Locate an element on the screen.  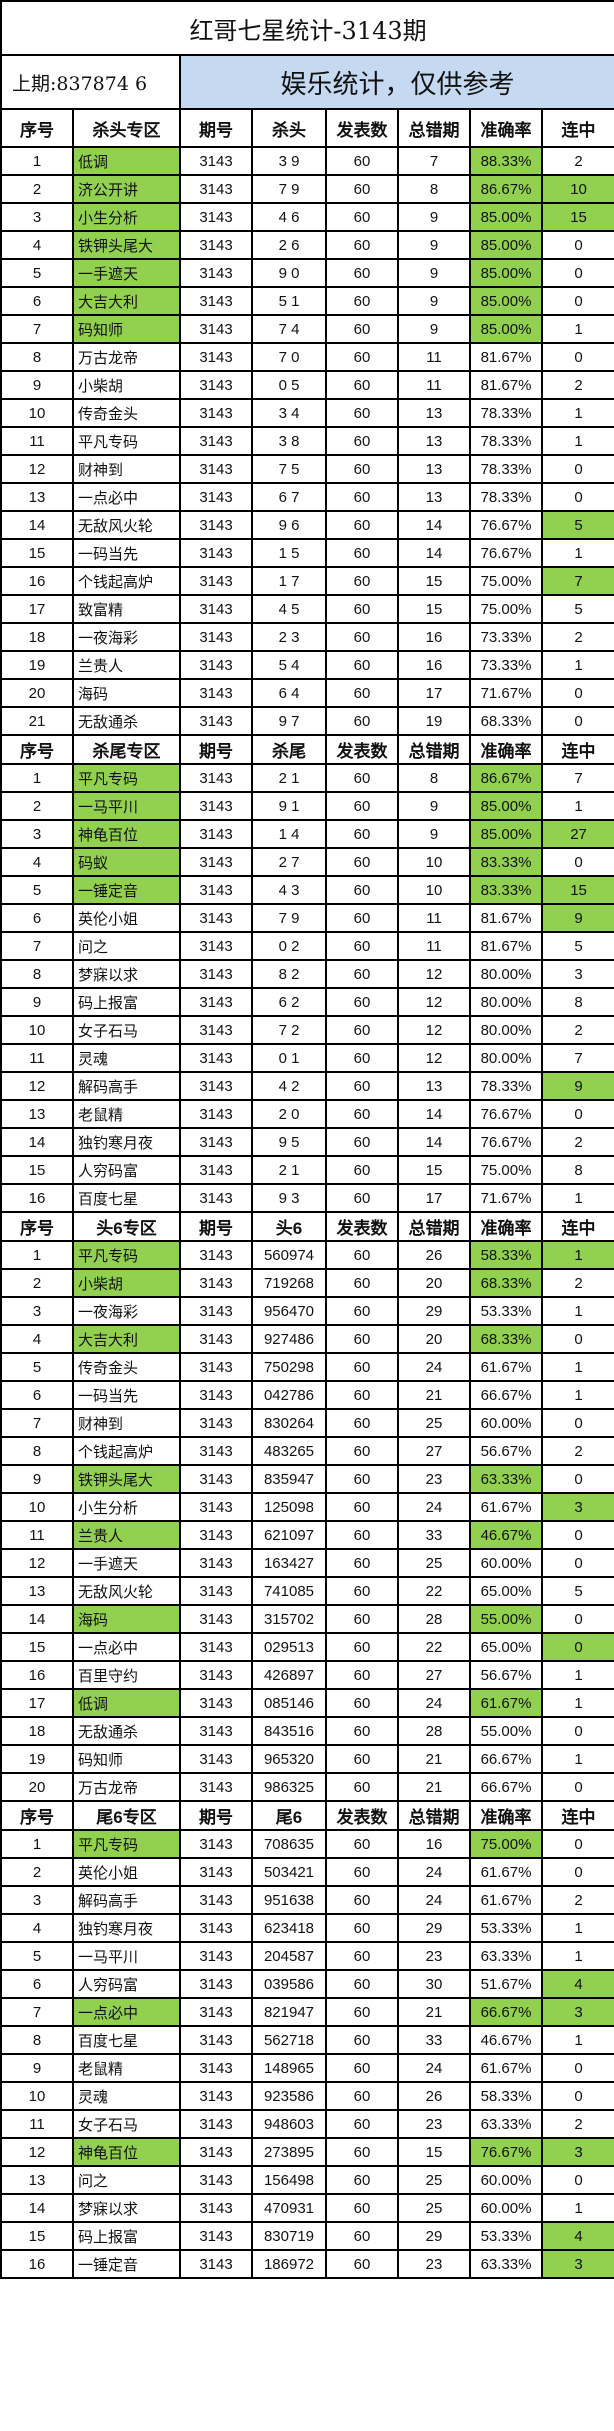
table-row: 14 梦寐以求 3143 470931 60 25 60.00% 1 is located at coordinates (307, 2208).